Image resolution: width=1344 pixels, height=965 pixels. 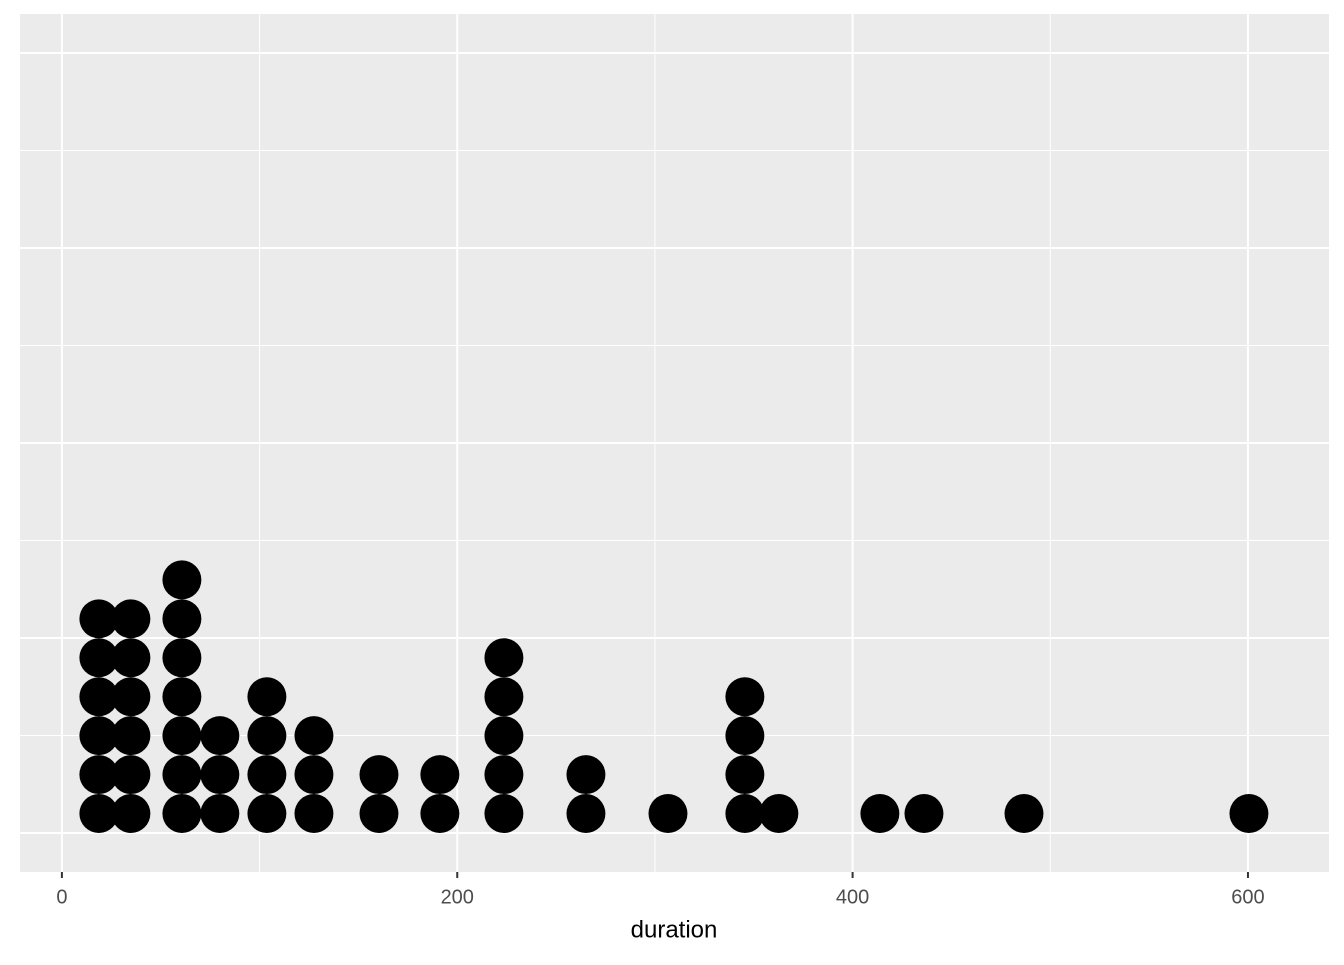 I want to click on x-tick-label: 200, so click(x=457, y=897).